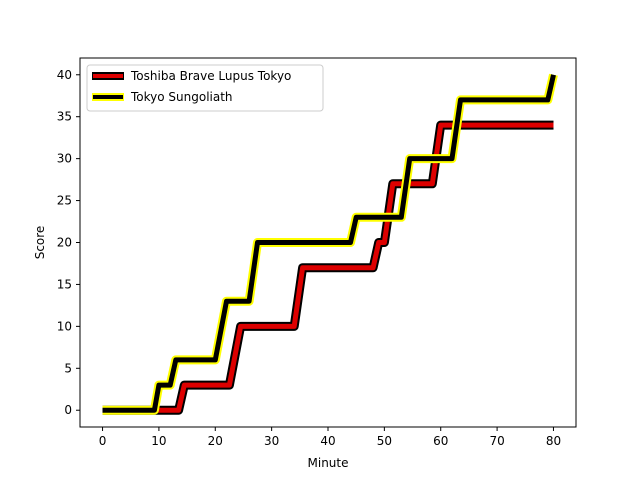  I want to click on y-tick-label: 30, so click(64, 159).